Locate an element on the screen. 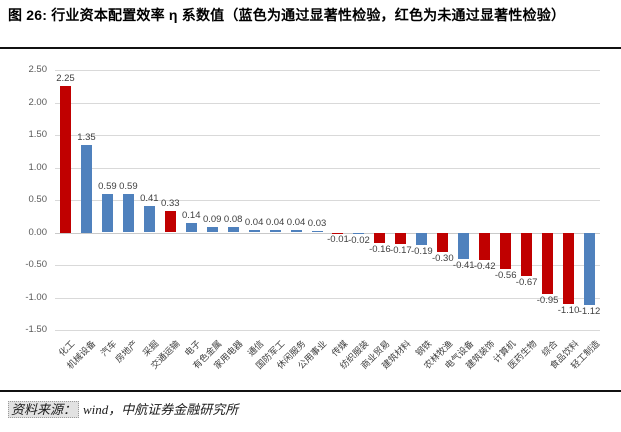  y-tick-label: 0.50 is located at coordinates (38, 199).